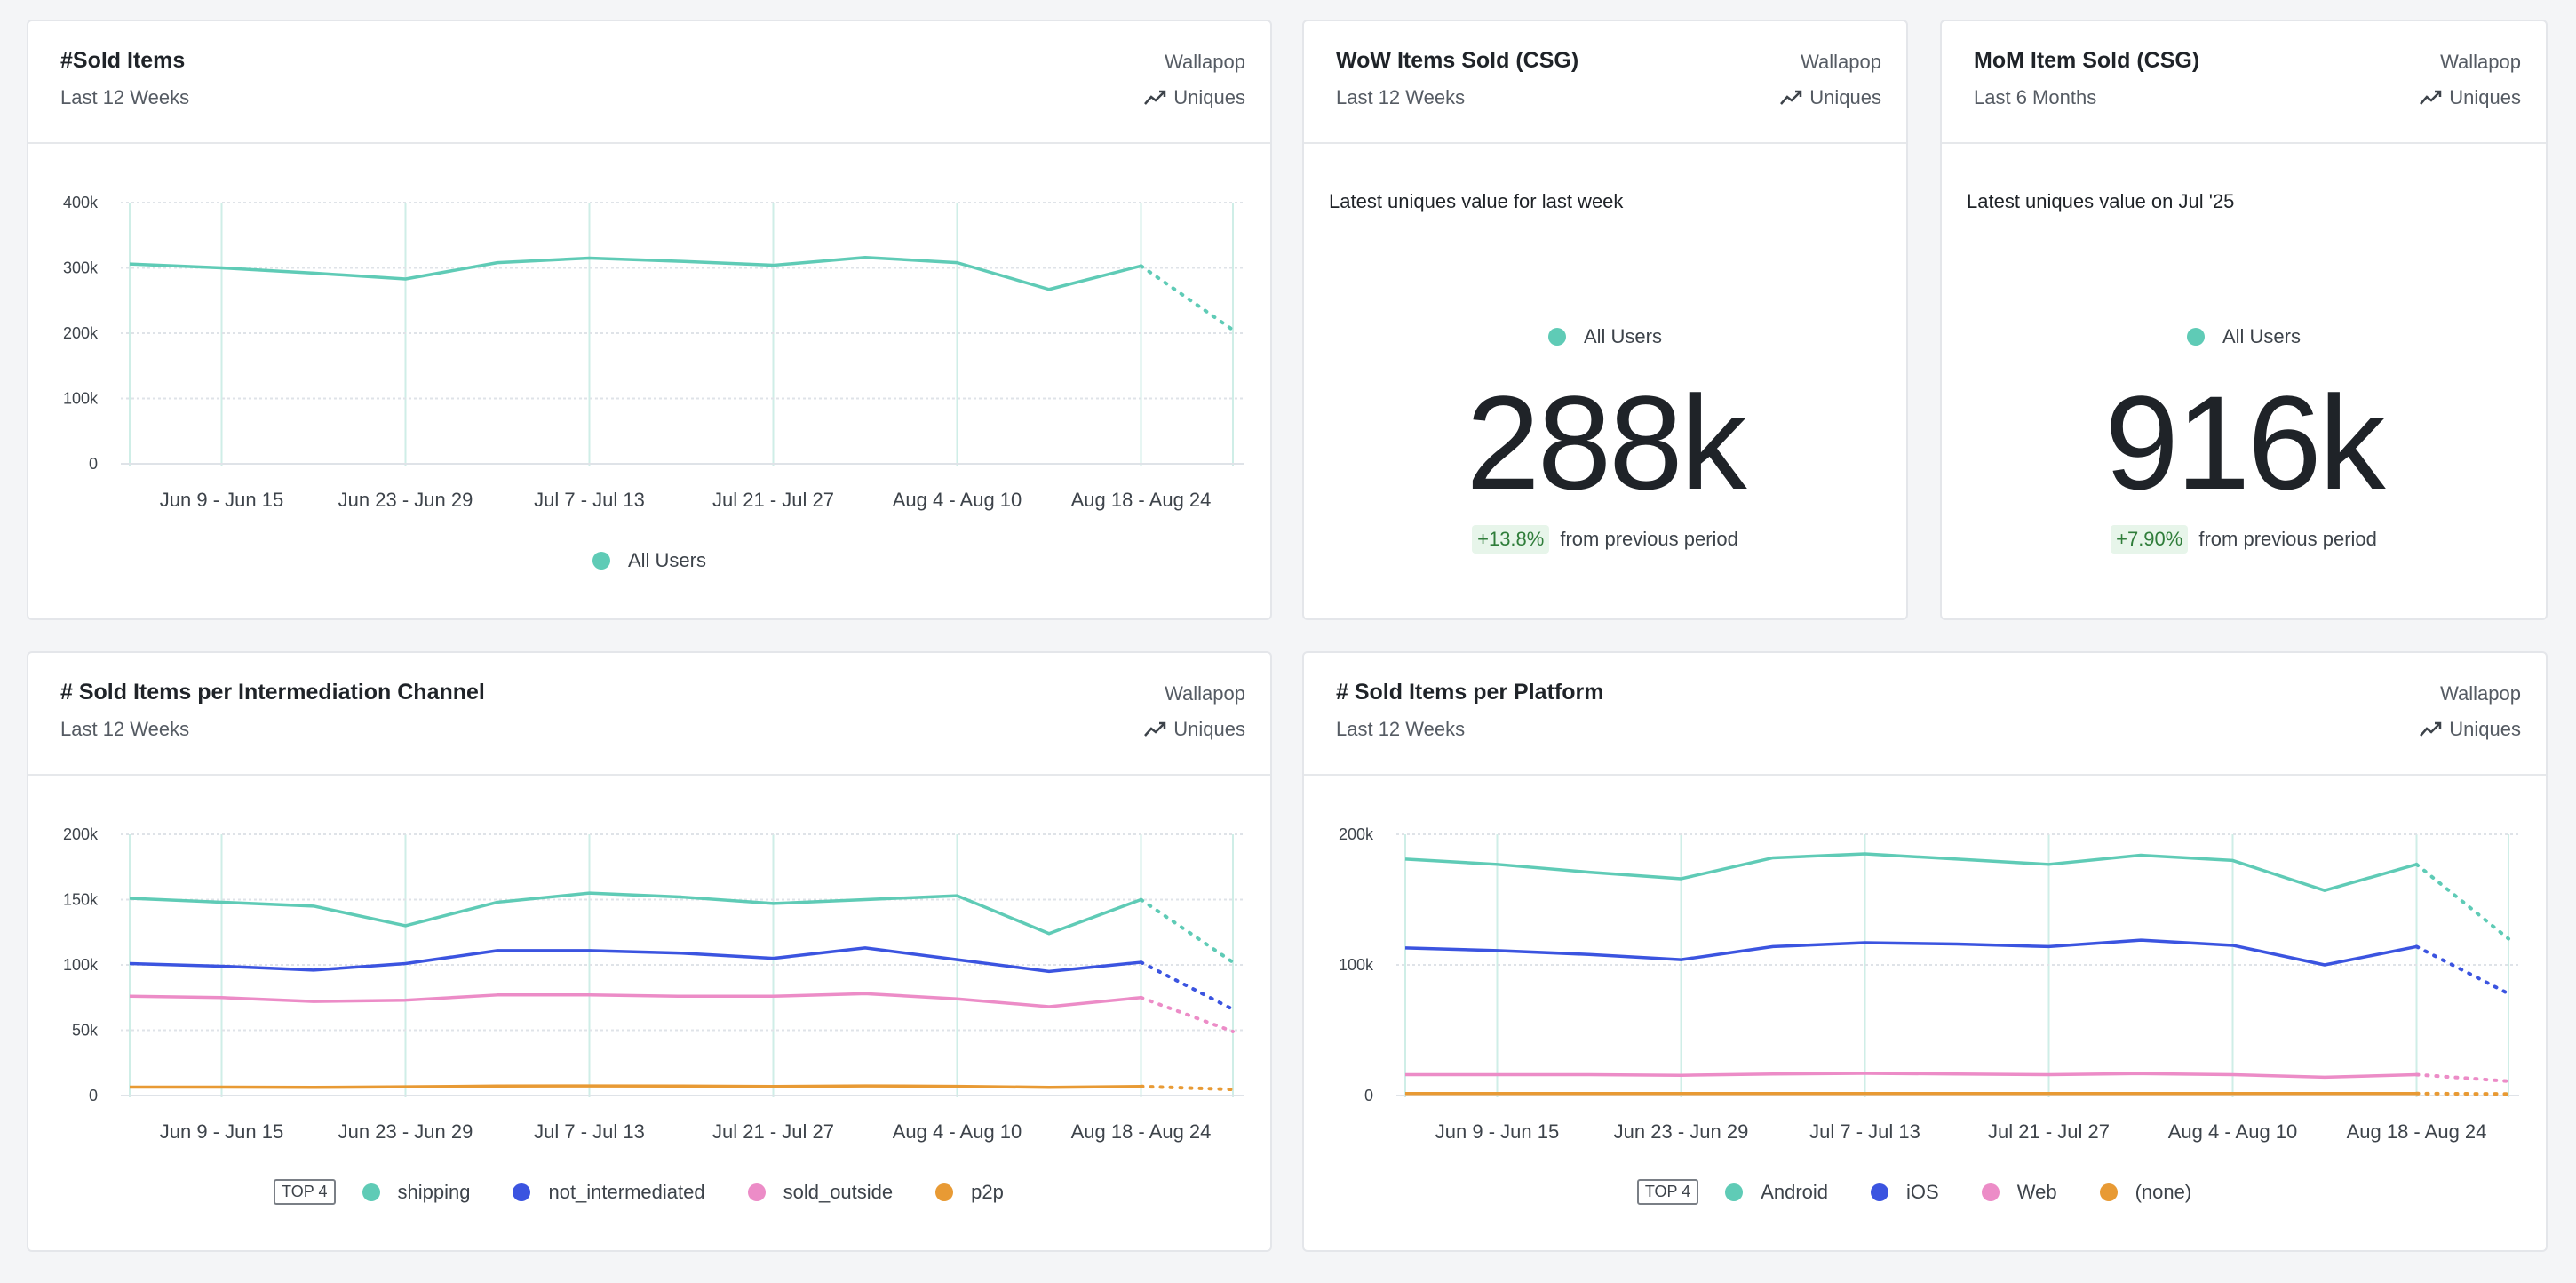  I want to click on kpi-delta: +13.8% from previous period, so click(1605, 539).